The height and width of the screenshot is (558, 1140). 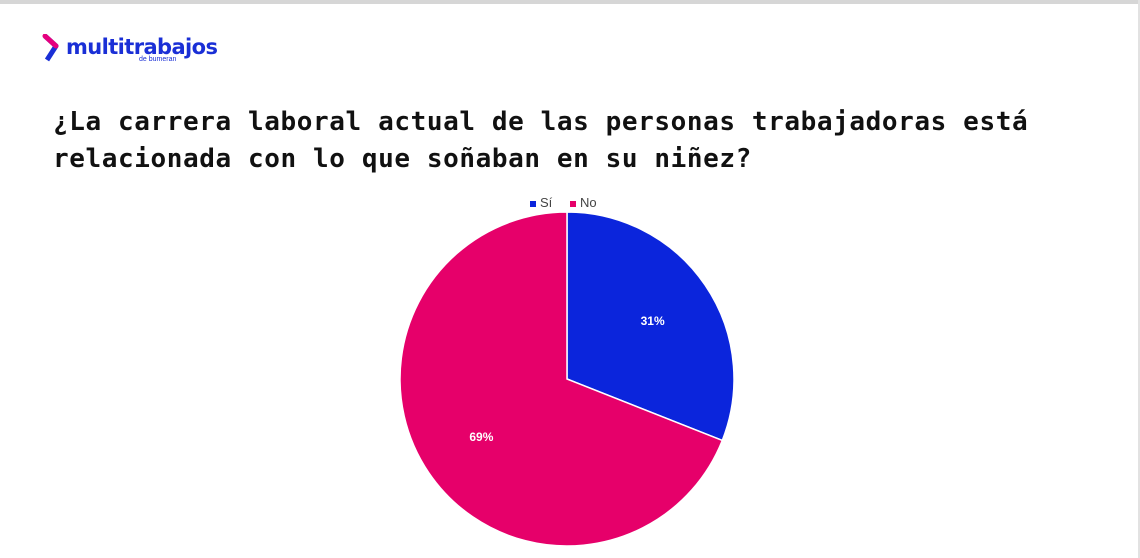 What do you see at coordinates (546, 202) in the screenshot?
I see `legend-label-si: Sí` at bounding box center [546, 202].